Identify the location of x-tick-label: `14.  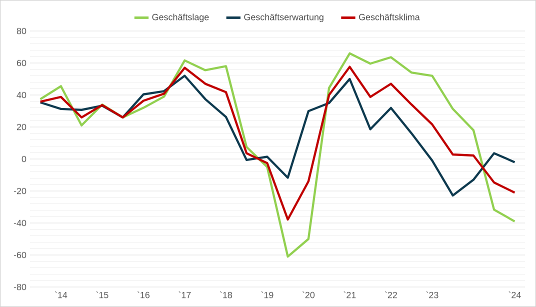
(61, 295).